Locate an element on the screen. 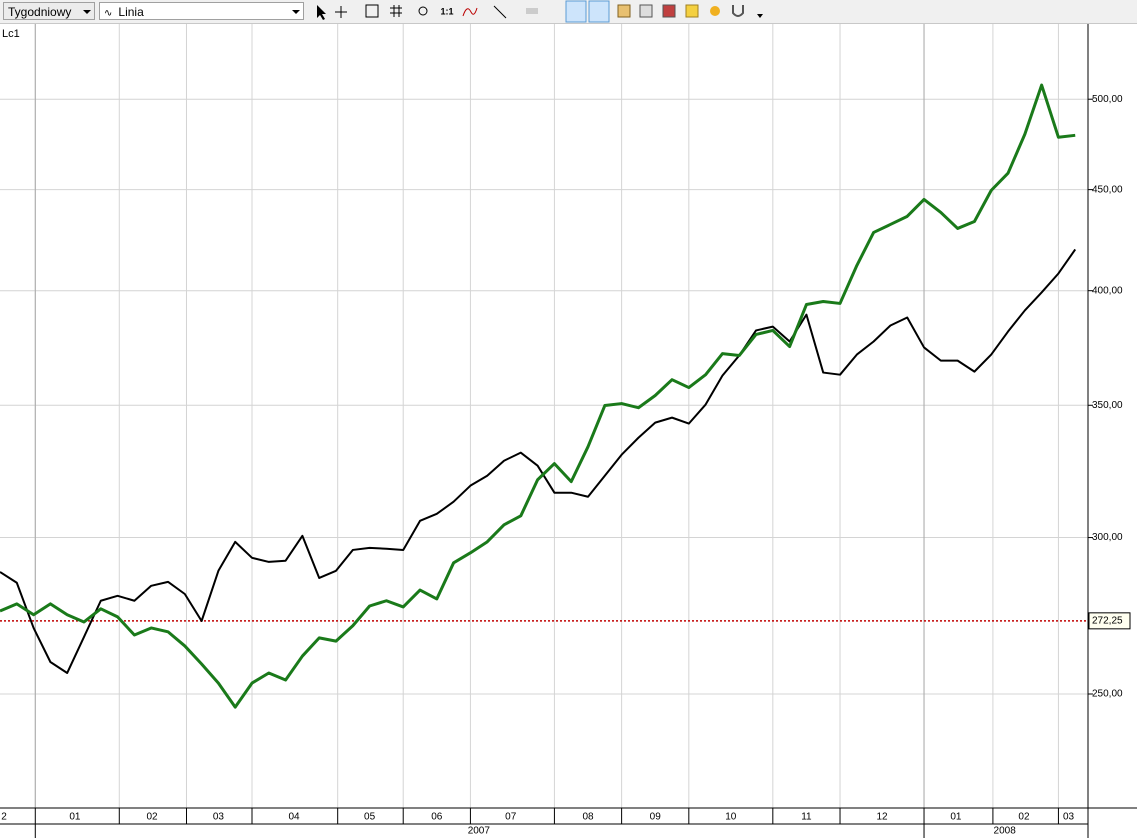  y-tick-label: 250,00 is located at coordinates (1107, 694).